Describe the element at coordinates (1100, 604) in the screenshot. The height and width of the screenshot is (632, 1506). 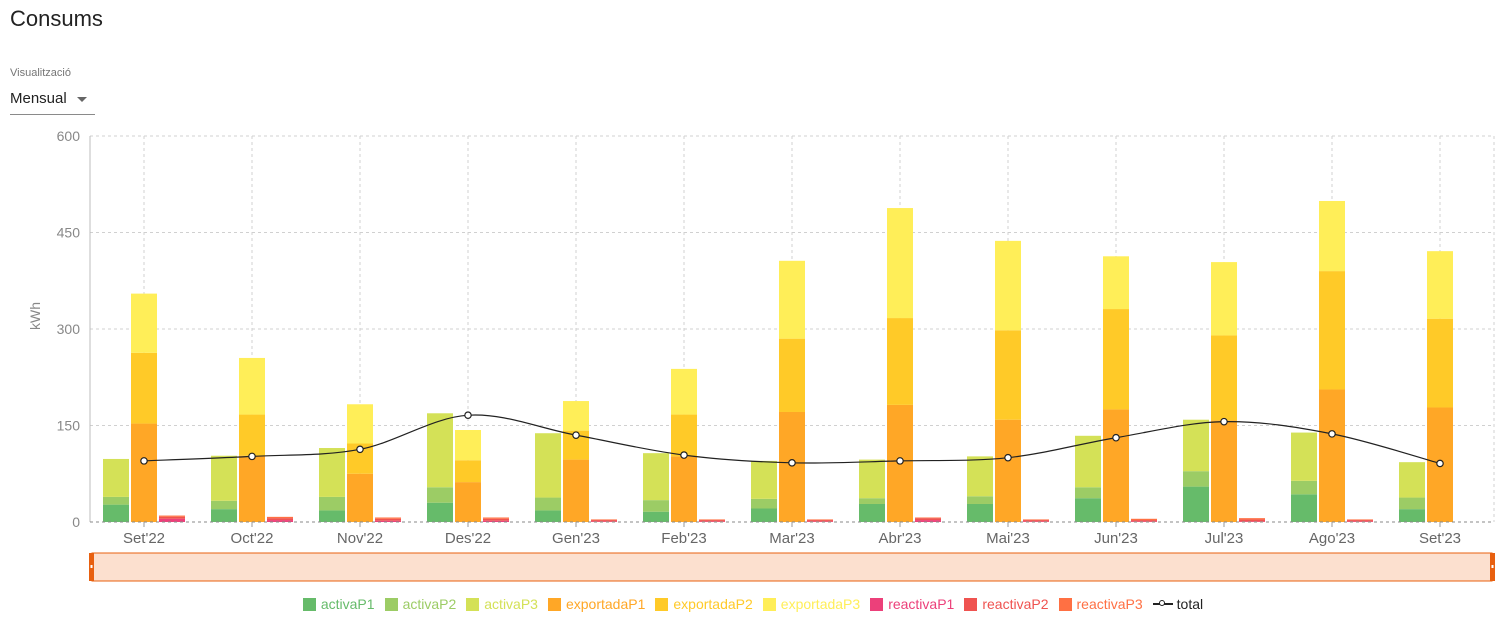
I see `legend-item-reactivaP3: reactivaP3` at that location.